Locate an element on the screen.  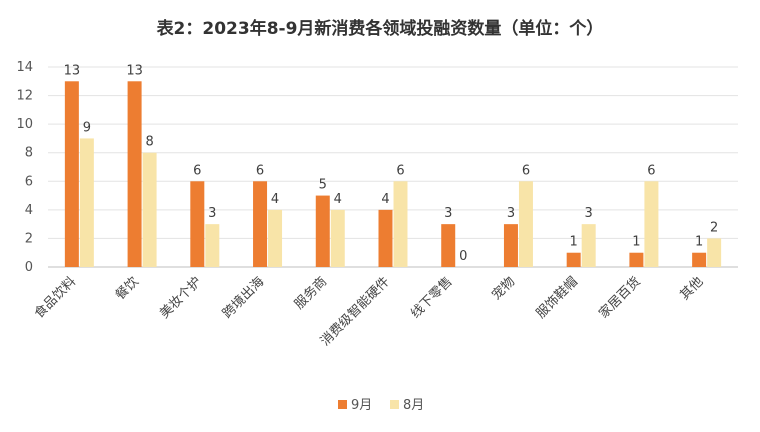
x-tick-label: 服务商 is located at coordinates (310, 293).